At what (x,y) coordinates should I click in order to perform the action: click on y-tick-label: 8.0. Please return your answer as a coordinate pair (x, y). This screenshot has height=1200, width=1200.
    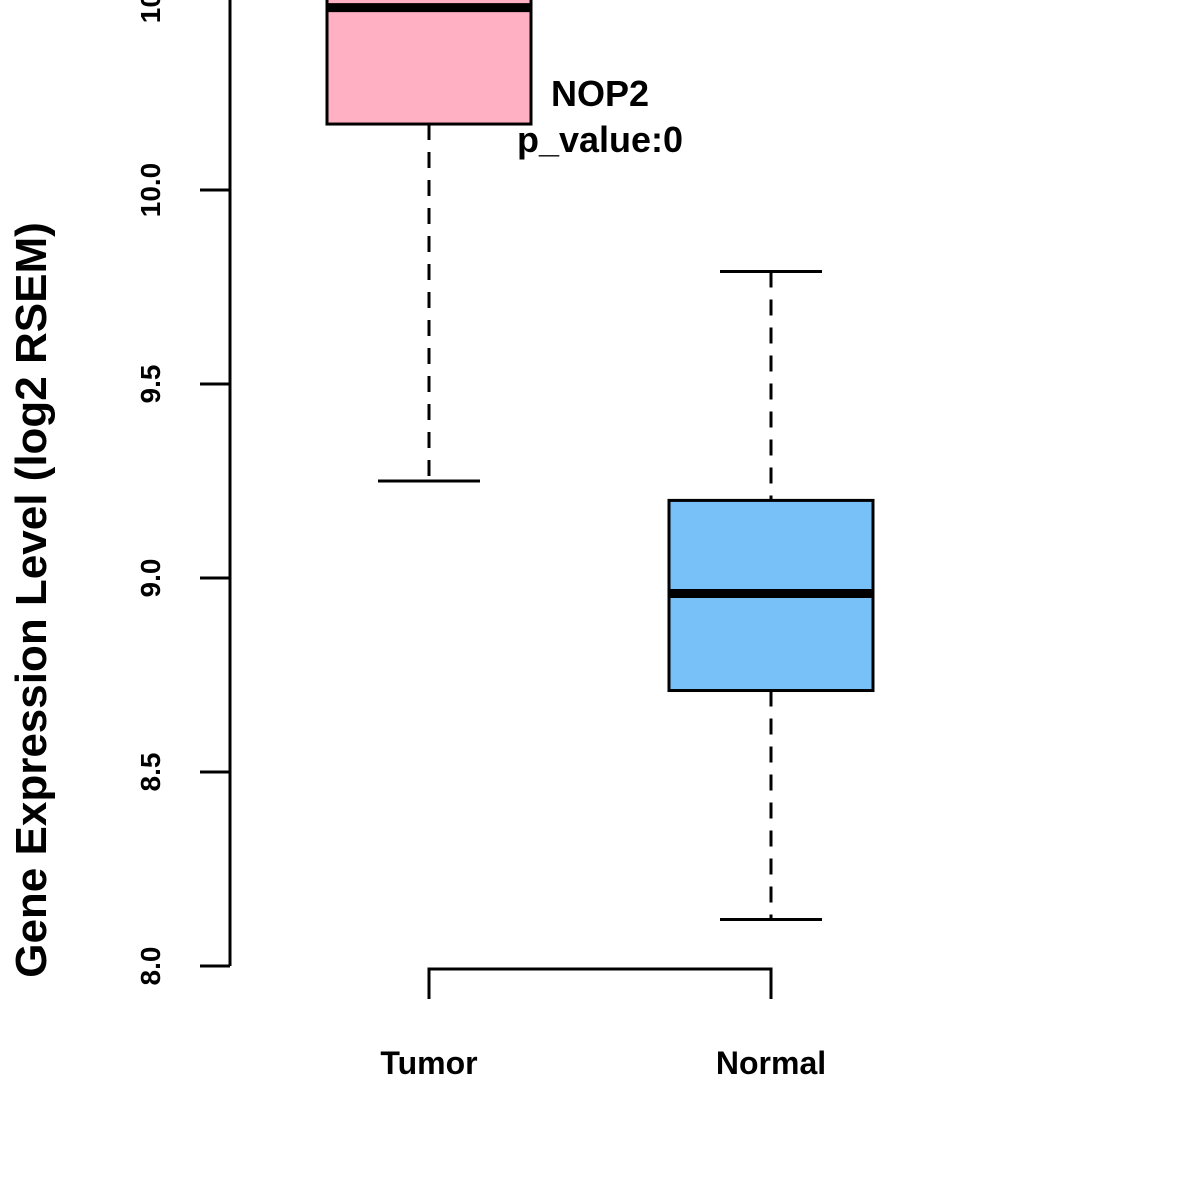
    Looking at the image, I should click on (150, 966).